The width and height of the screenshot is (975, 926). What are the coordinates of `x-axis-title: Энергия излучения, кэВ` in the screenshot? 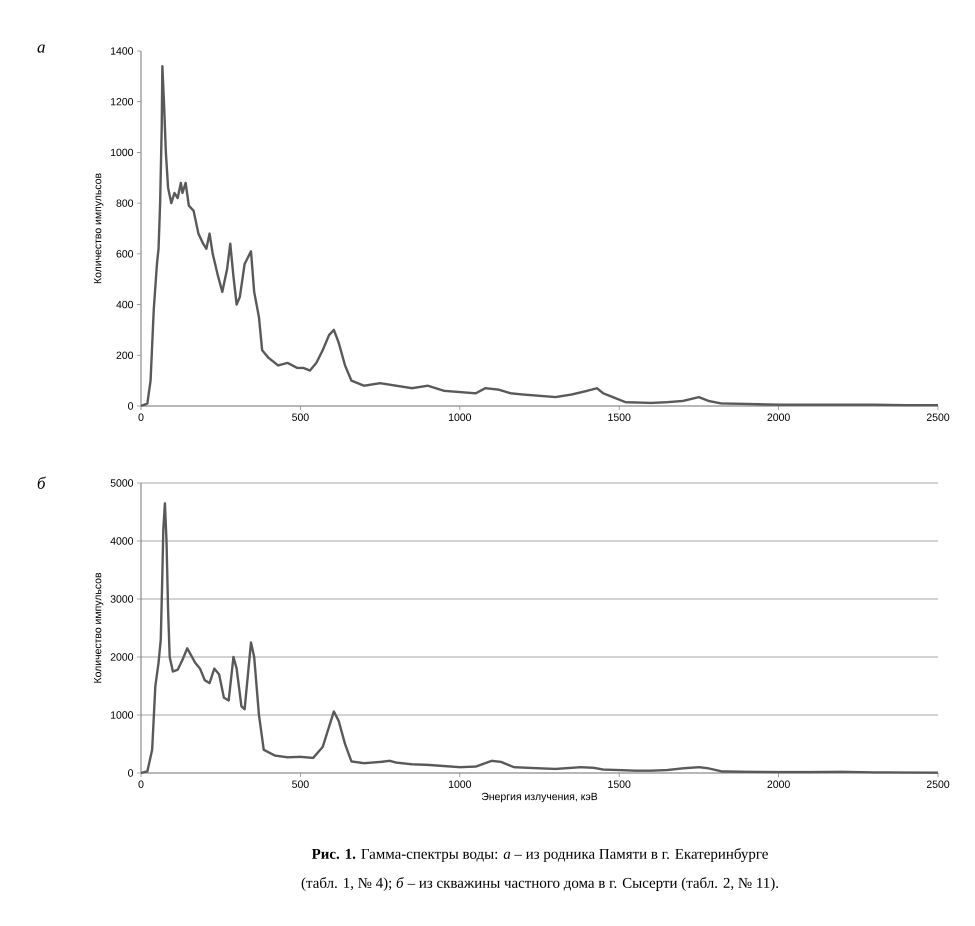 It's located at (540, 797).